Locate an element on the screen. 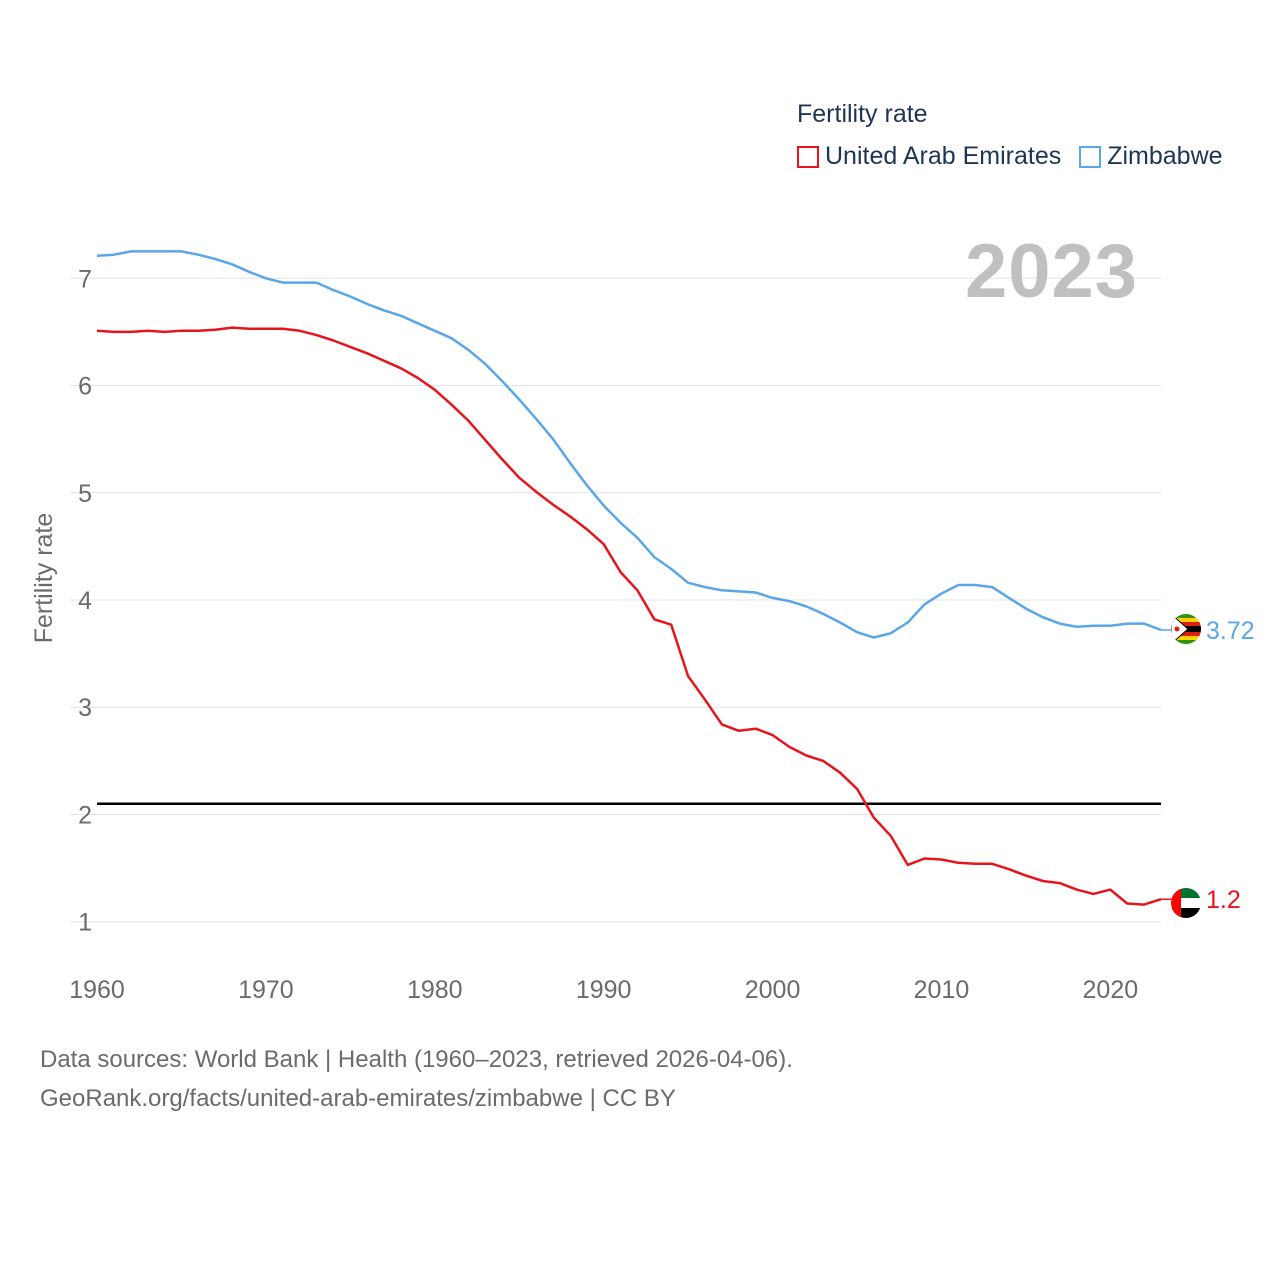 This screenshot has width=1280, height=1280. end-value-label-uae: 1.2 is located at coordinates (1223, 900).